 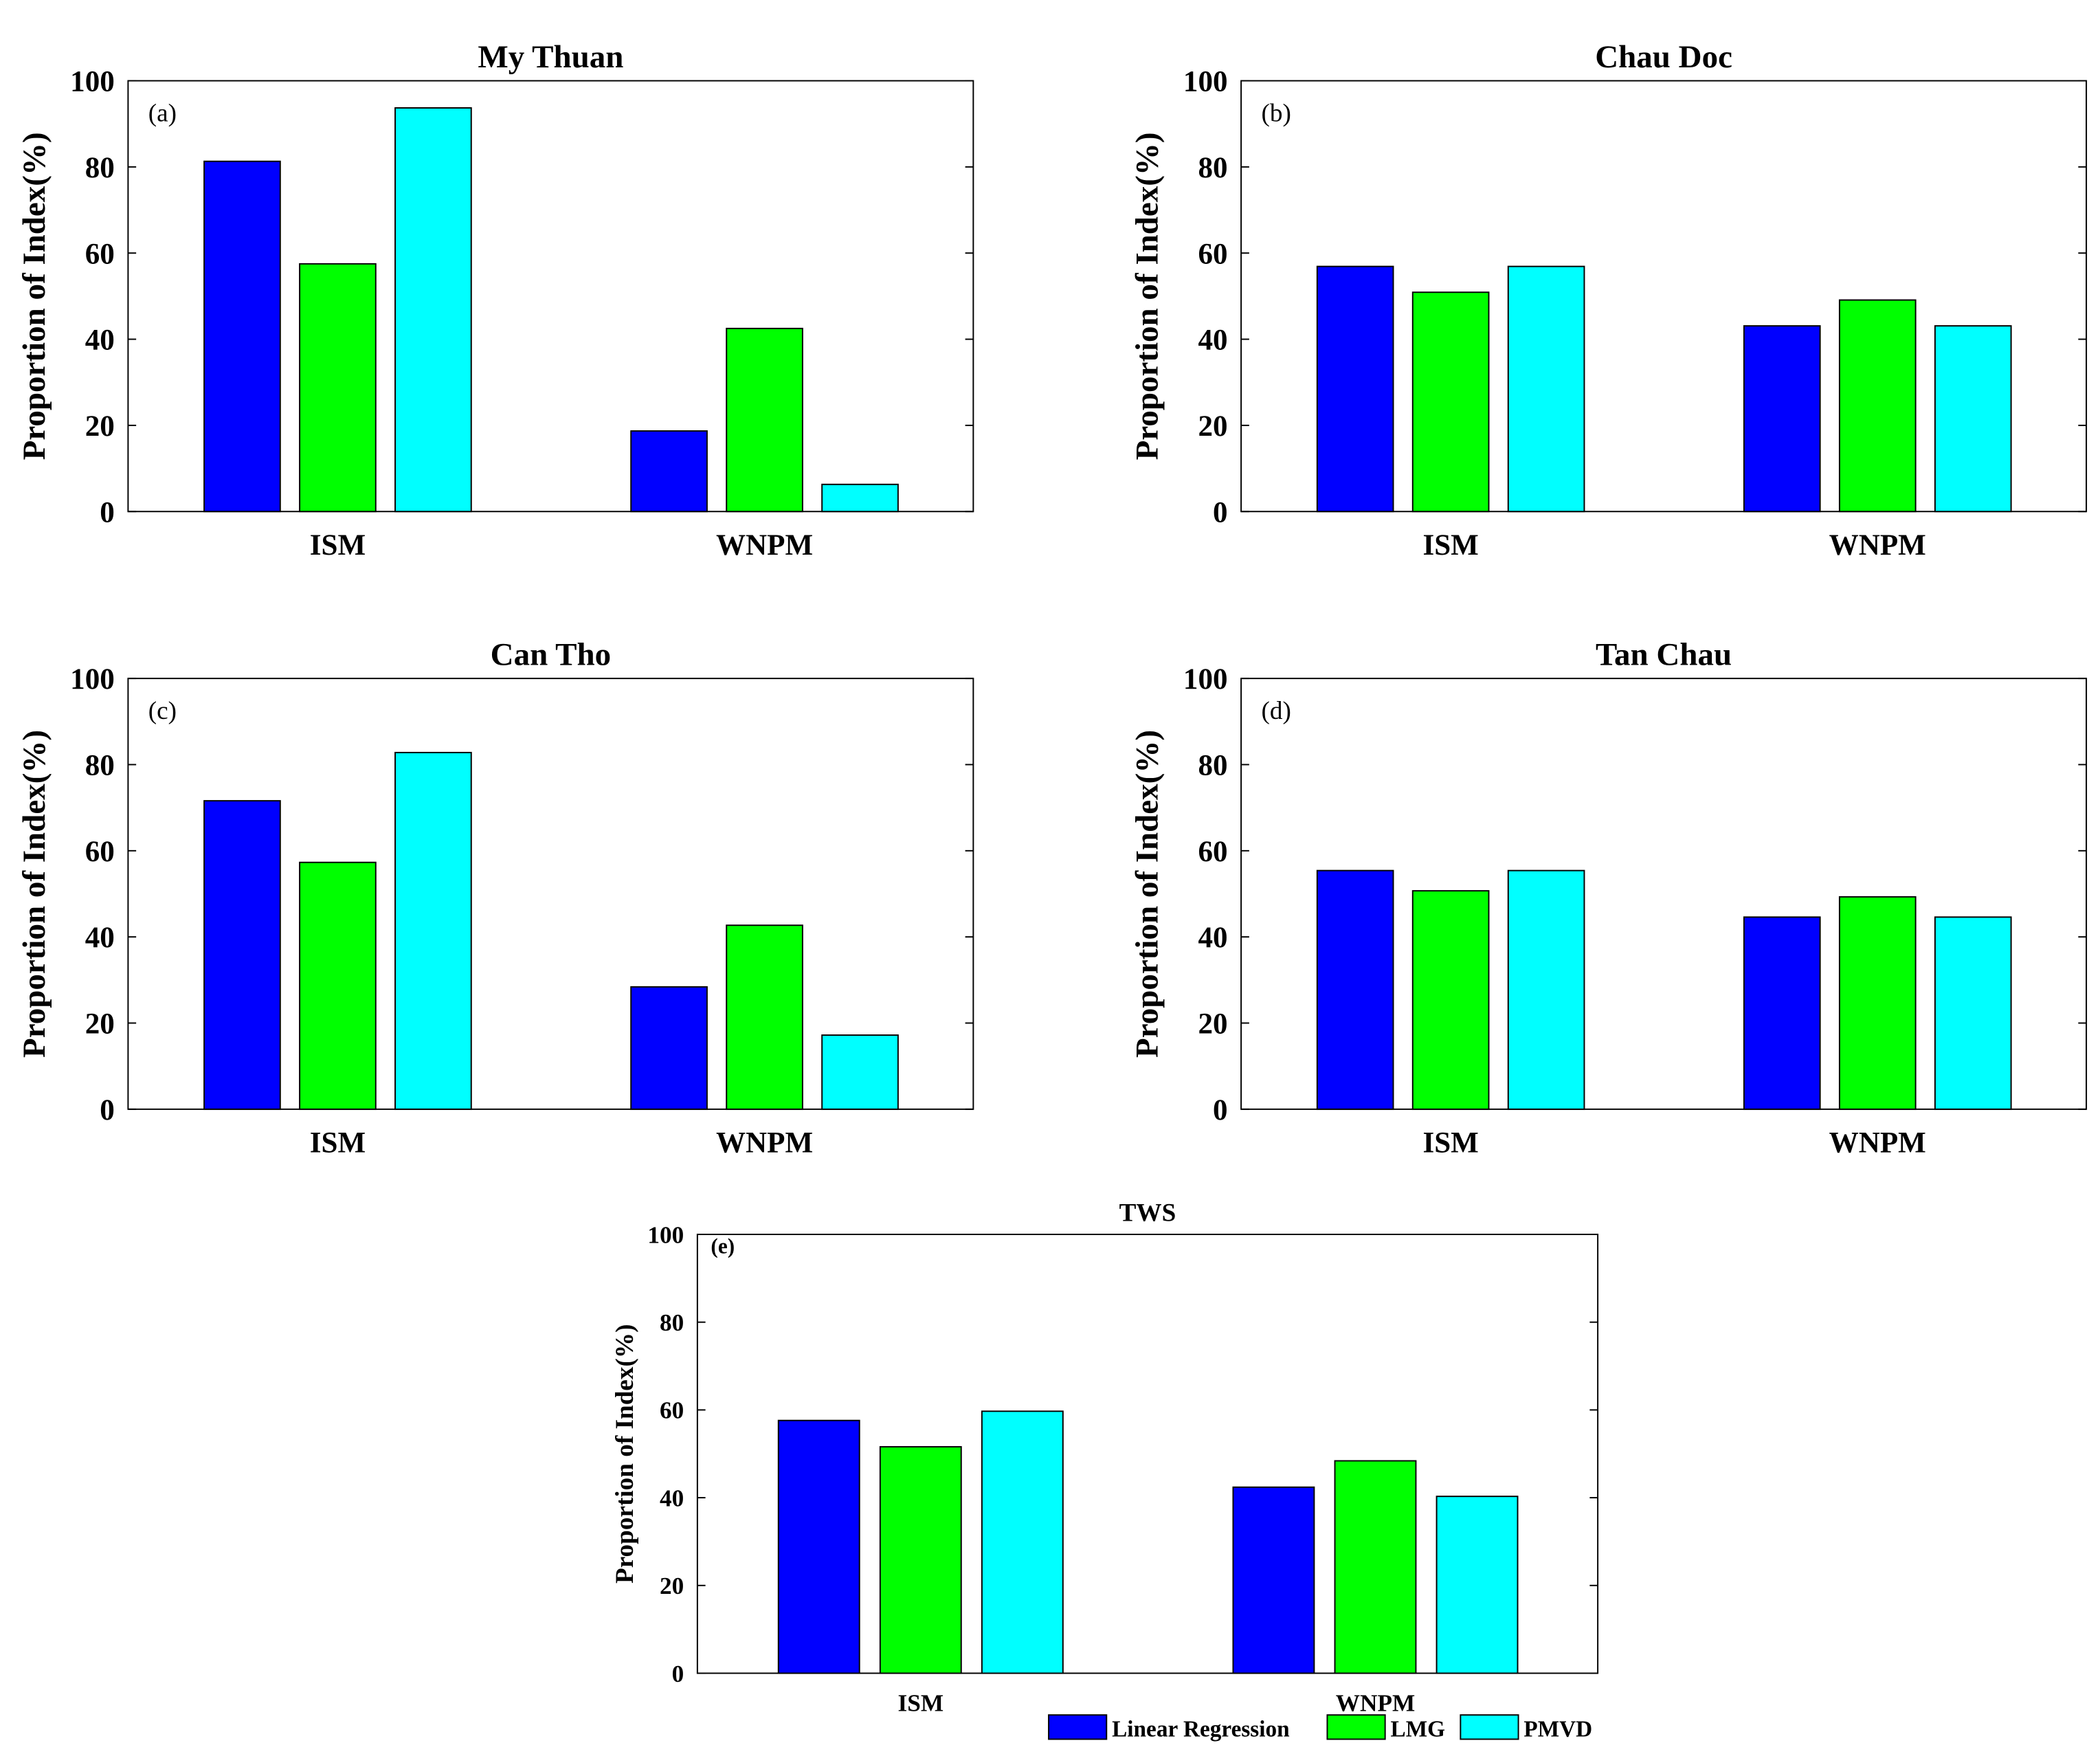 What do you see at coordinates (551, 655) in the screenshot?
I see `chart-title: Can Tho` at bounding box center [551, 655].